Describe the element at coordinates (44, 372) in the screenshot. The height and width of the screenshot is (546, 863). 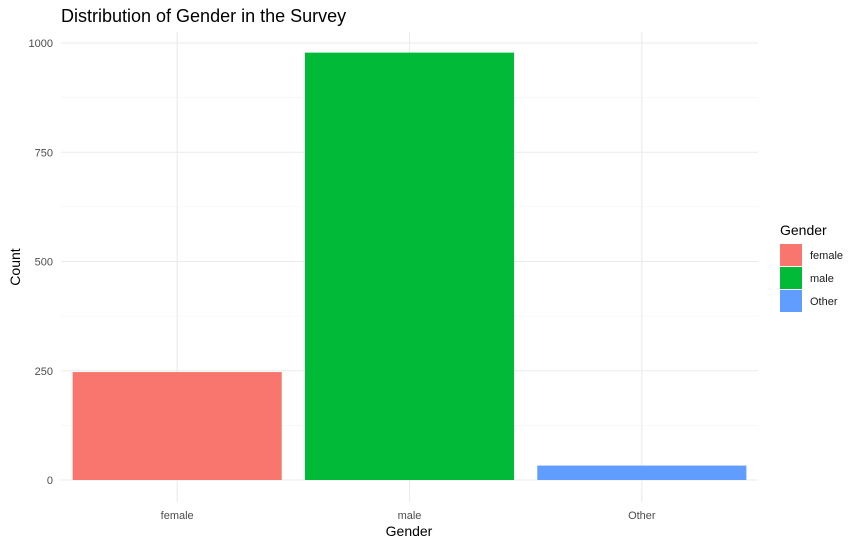
I see `y-tick-label: 250` at that location.